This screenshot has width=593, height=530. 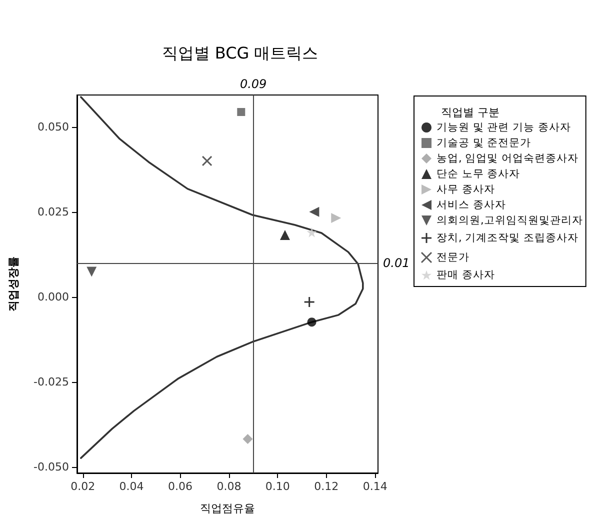 I want to click on legend-label: 농업, 임업및 어업숙련종사자, so click(x=507, y=158).